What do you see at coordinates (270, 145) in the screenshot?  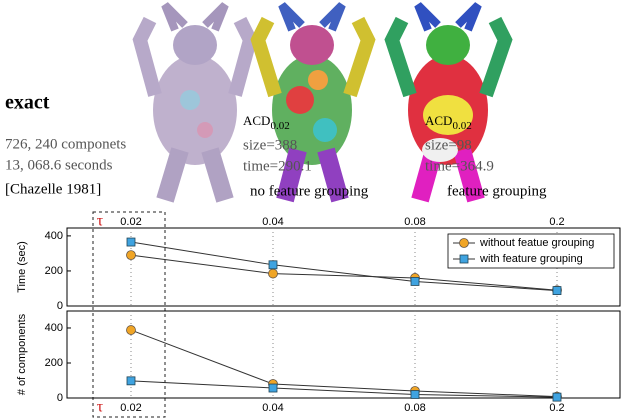 I see `panel-line: size=388` at bounding box center [270, 145].